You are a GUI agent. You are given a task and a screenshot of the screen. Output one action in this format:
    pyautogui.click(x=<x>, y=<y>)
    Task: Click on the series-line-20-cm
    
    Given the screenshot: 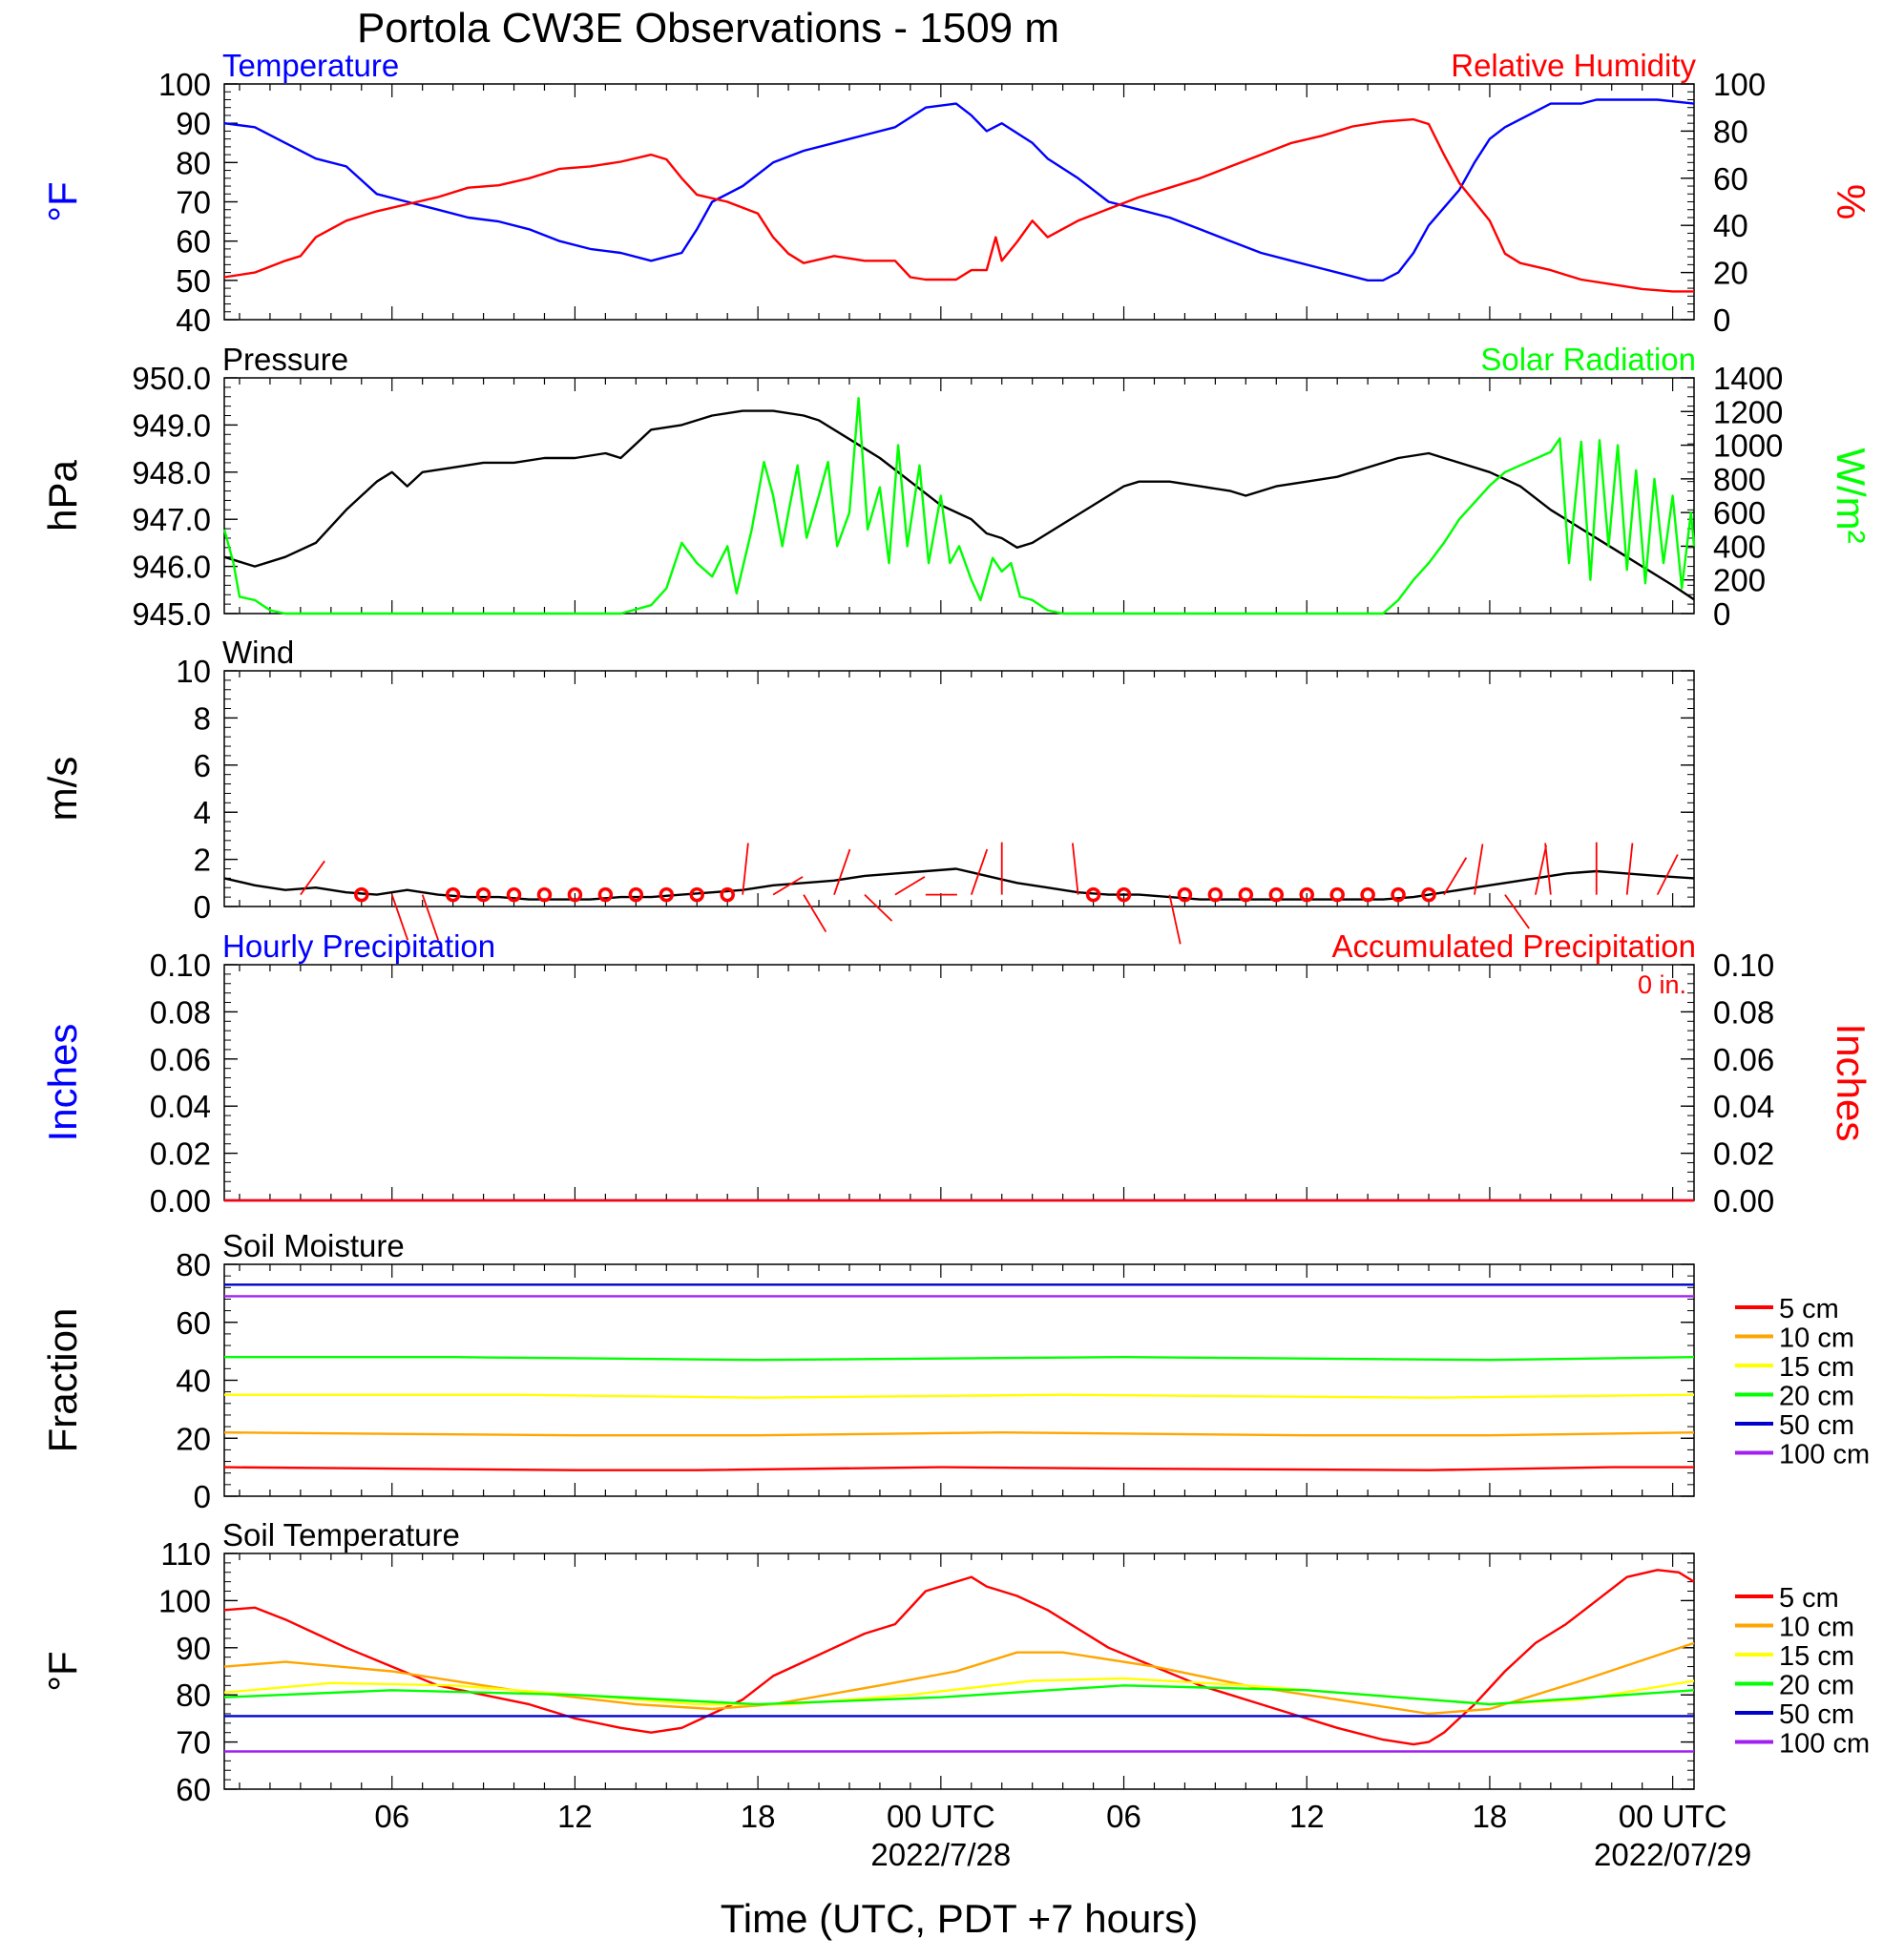 What is the action you would take?
    pyautogui.click(x=960, y=1359)
    